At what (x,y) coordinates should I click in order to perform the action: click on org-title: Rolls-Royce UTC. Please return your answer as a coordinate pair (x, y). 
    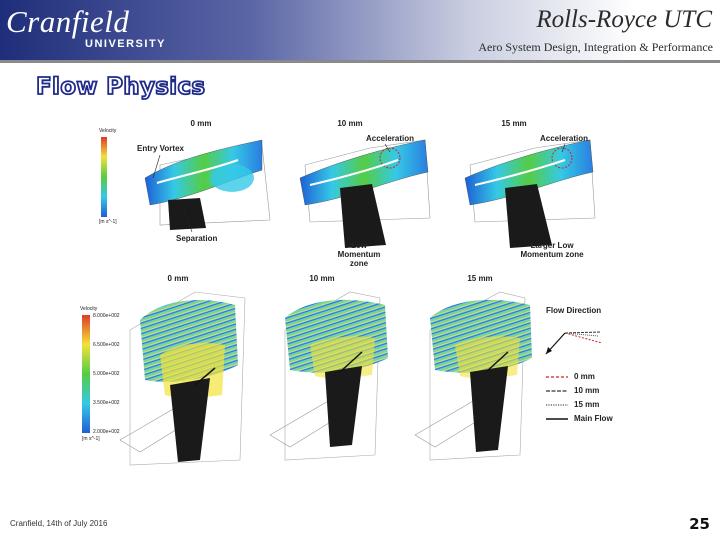
    Looking at the image, I should click on (624, 19).